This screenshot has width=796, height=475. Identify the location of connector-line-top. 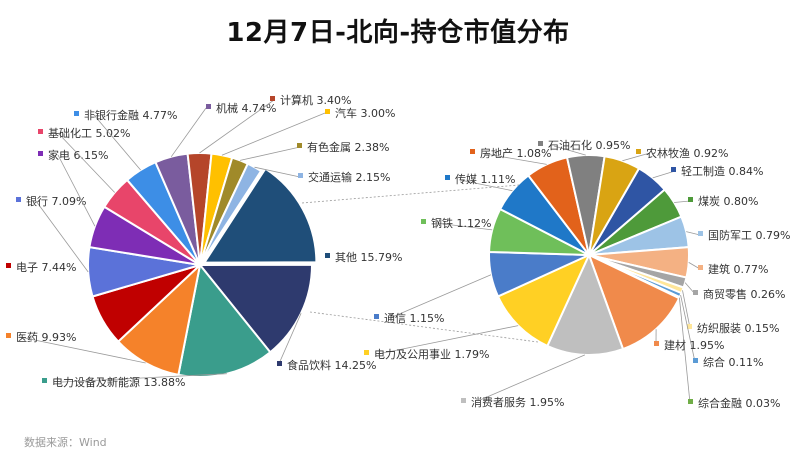
(410, 194).